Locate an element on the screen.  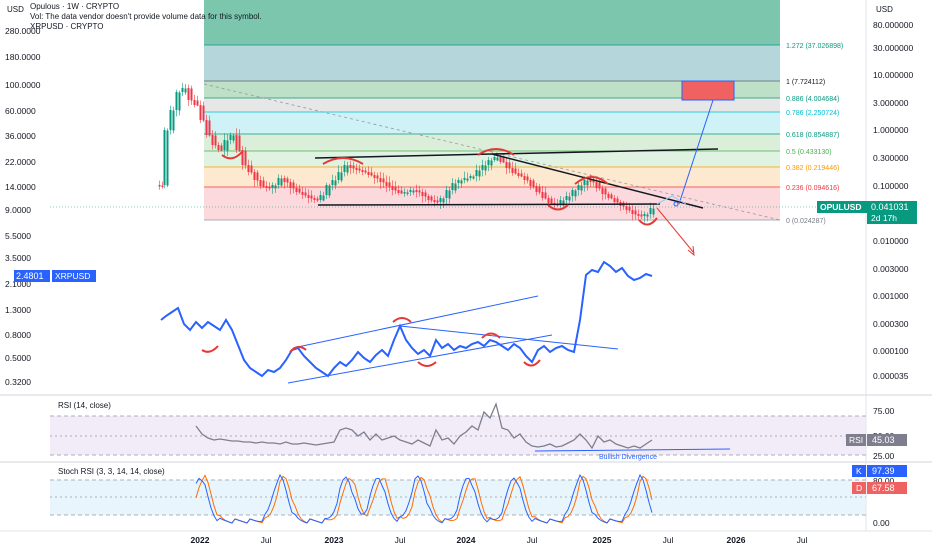
right-tick-label: 0.001000 is located at coordinates (891, 296).